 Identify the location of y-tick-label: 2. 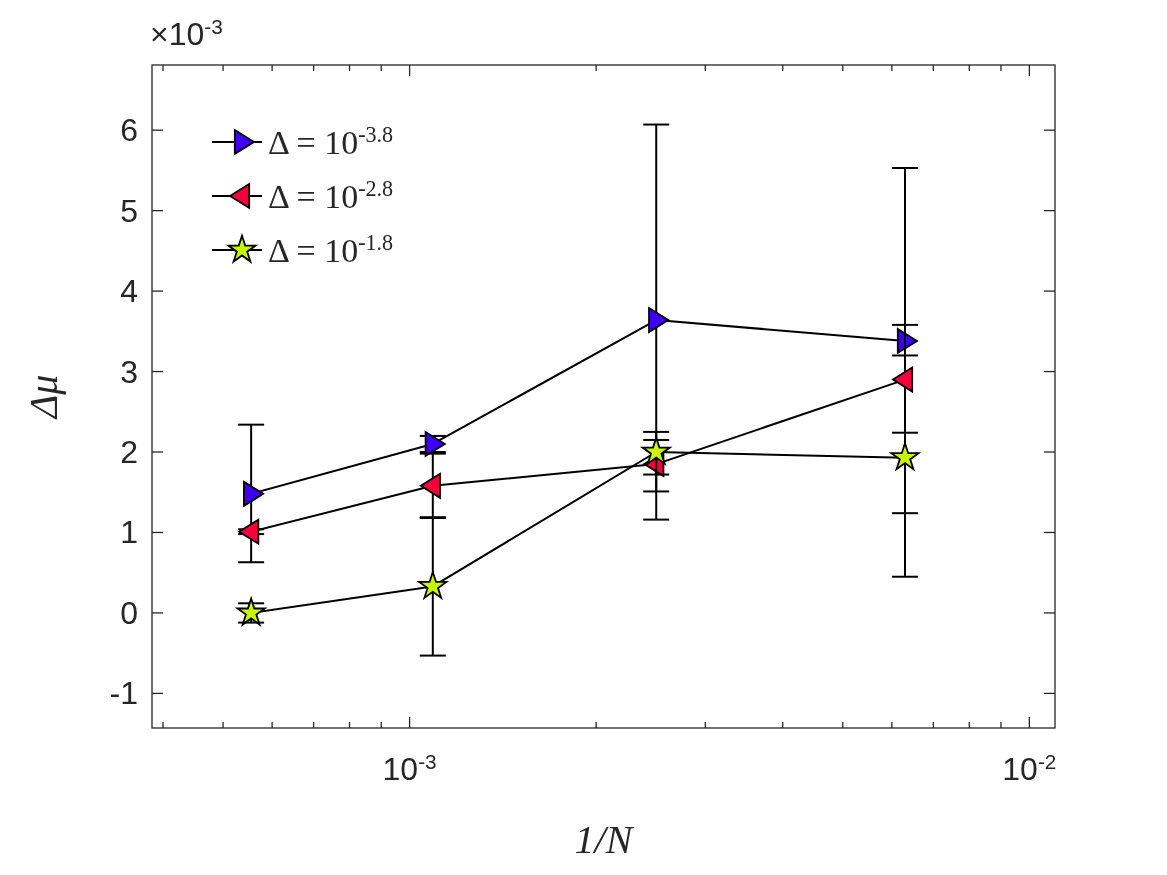
(129, 452).